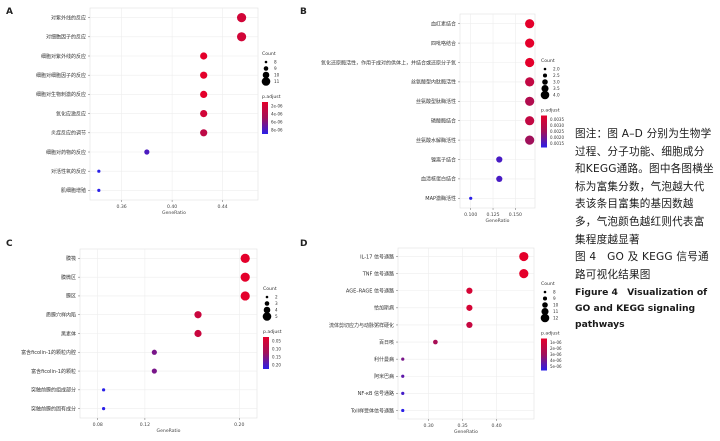 This screenshot has width=720, height=441. Describe the element at coordinates (556, 366) in the screenshot. I see `legend-color-label: 5e-06` at that location.